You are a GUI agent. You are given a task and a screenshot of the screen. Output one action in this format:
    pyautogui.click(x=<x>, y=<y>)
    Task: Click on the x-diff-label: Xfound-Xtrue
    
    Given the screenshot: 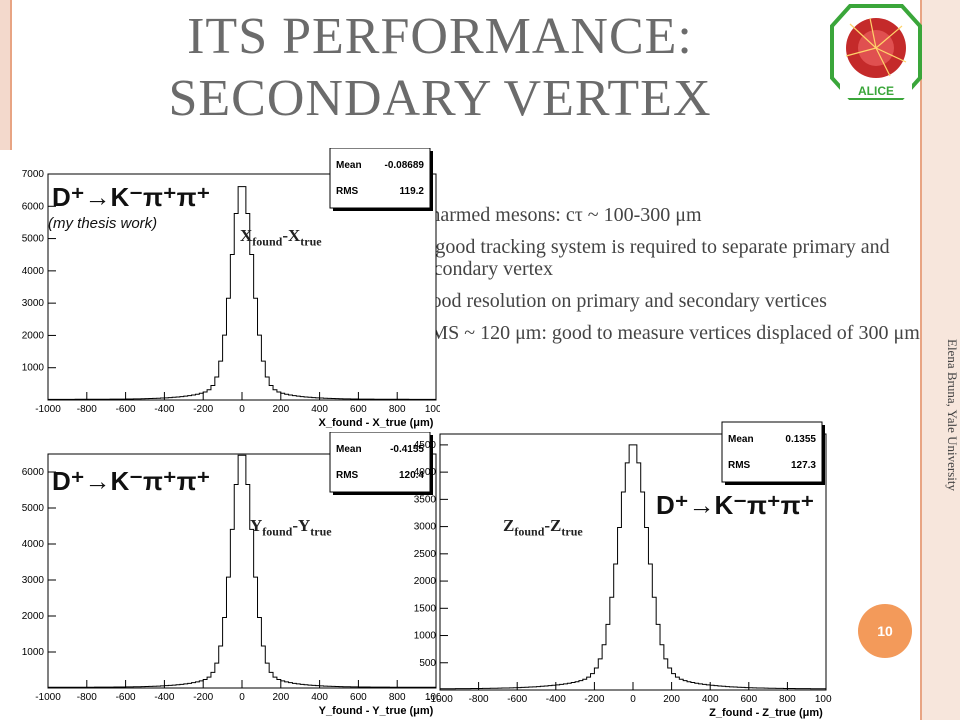 What is the action you would take?
    pyautogui.click(x=281, y=237)
    